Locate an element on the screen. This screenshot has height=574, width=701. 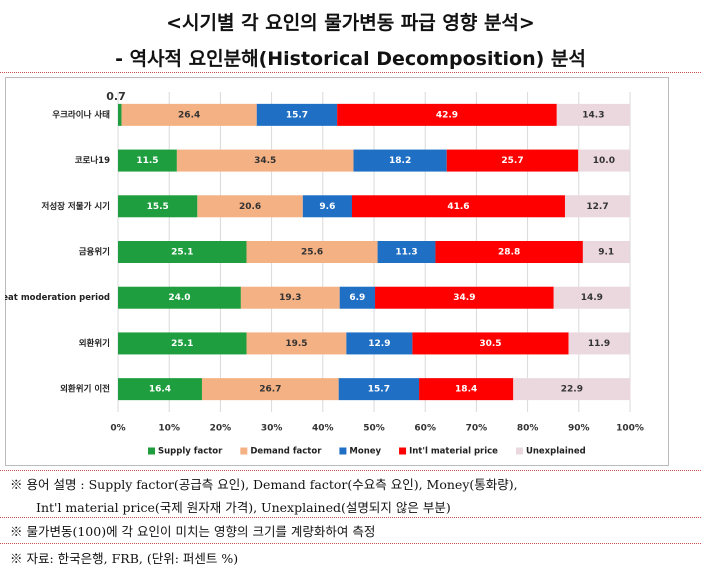
data-label: 19.5 is located at coordinates (296, 344).